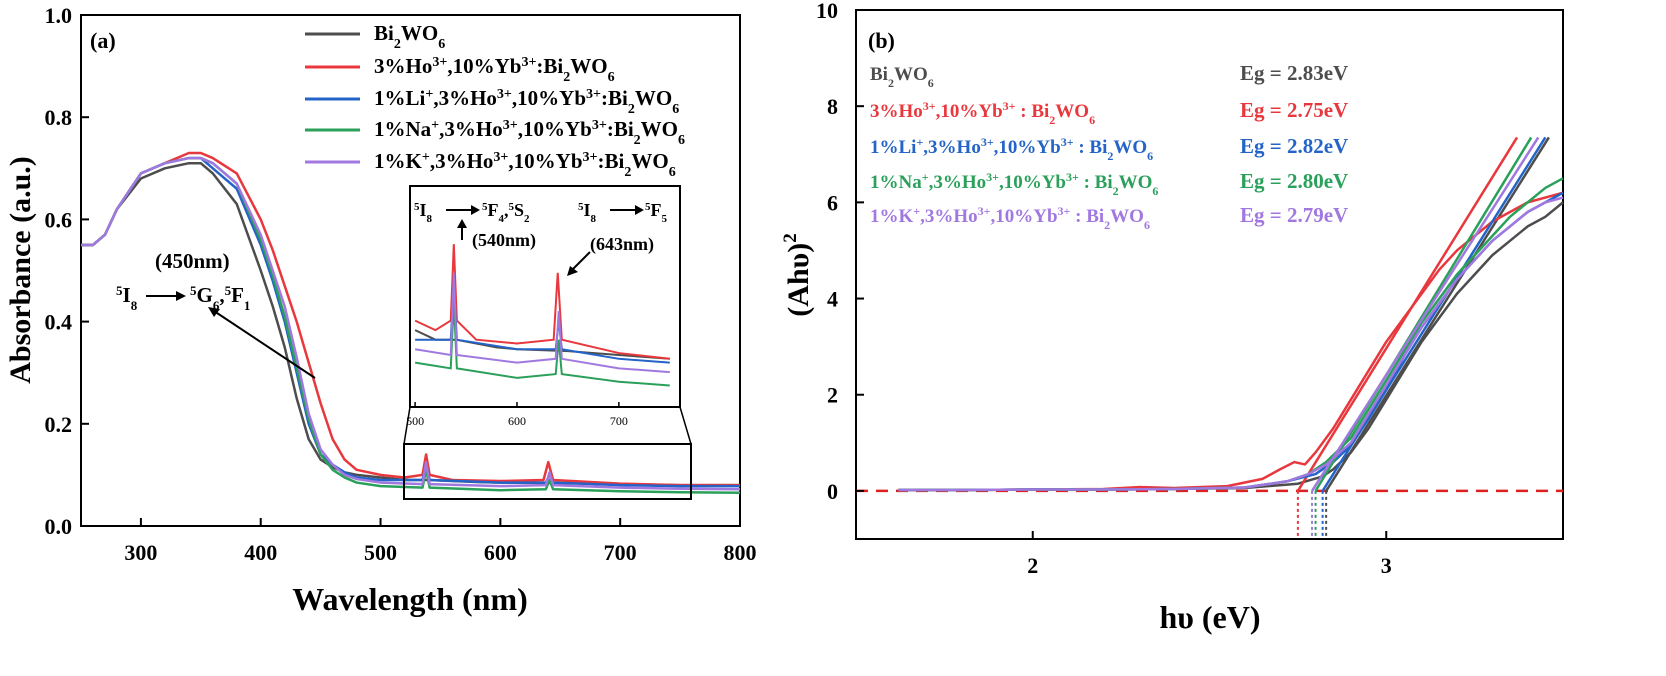 This screenshot has height=676, width=1666. Describe the element at coordinates (896, 182) in the screenshot. I see `panel-b-legend-text: 1%Na` at that location.